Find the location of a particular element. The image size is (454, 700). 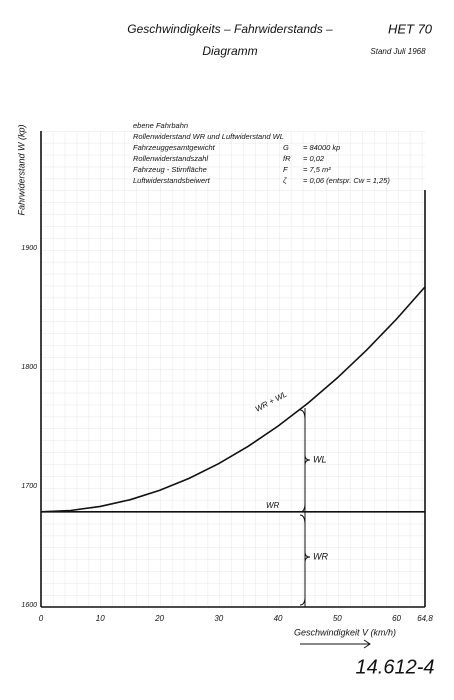

y-tick-label: 1800 is located at coordinates (29, 367).